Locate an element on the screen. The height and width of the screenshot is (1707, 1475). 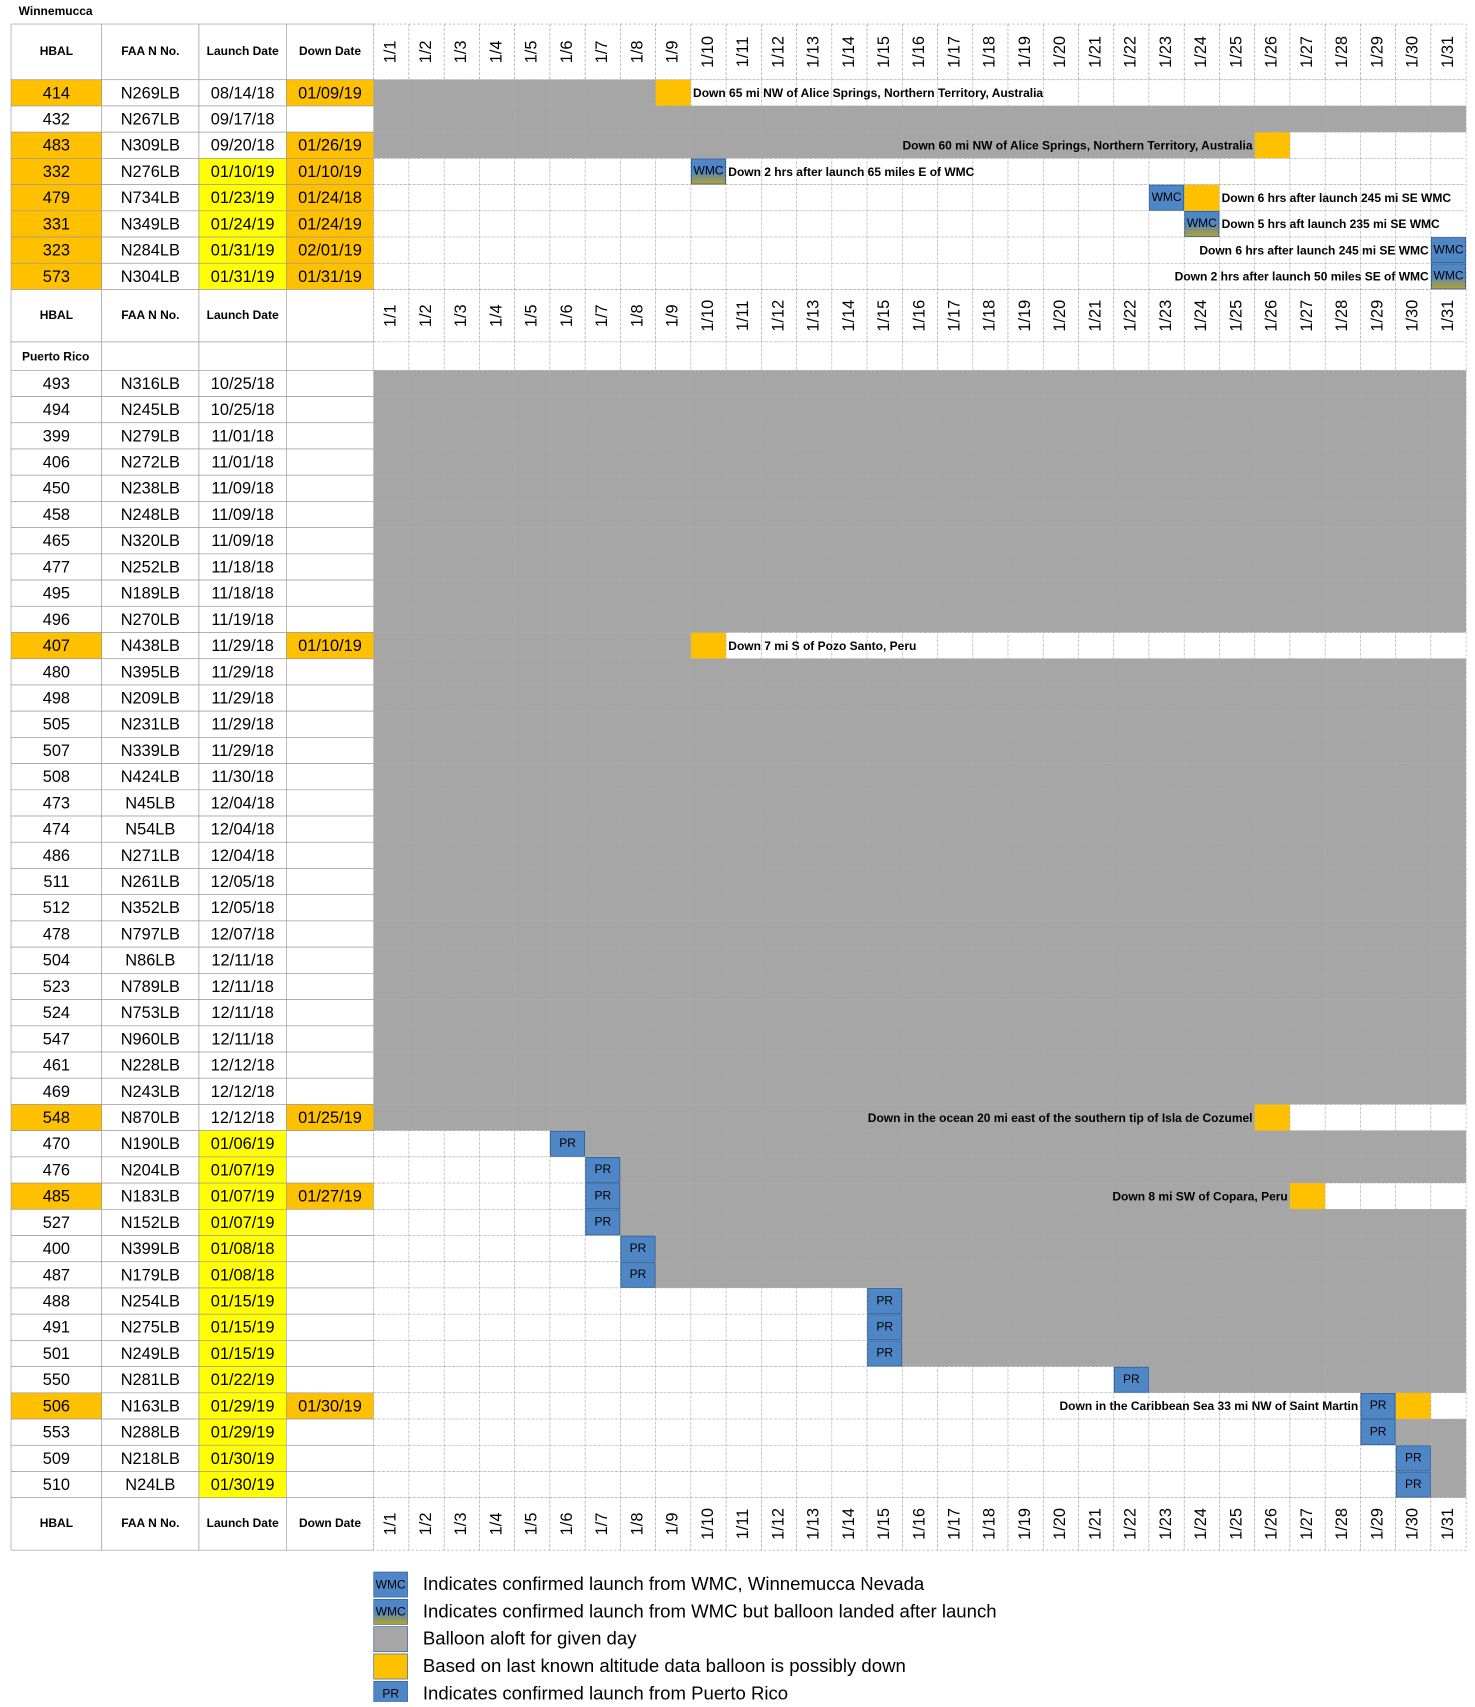
faa-text: N339LB is located at coordinates (150, 751).